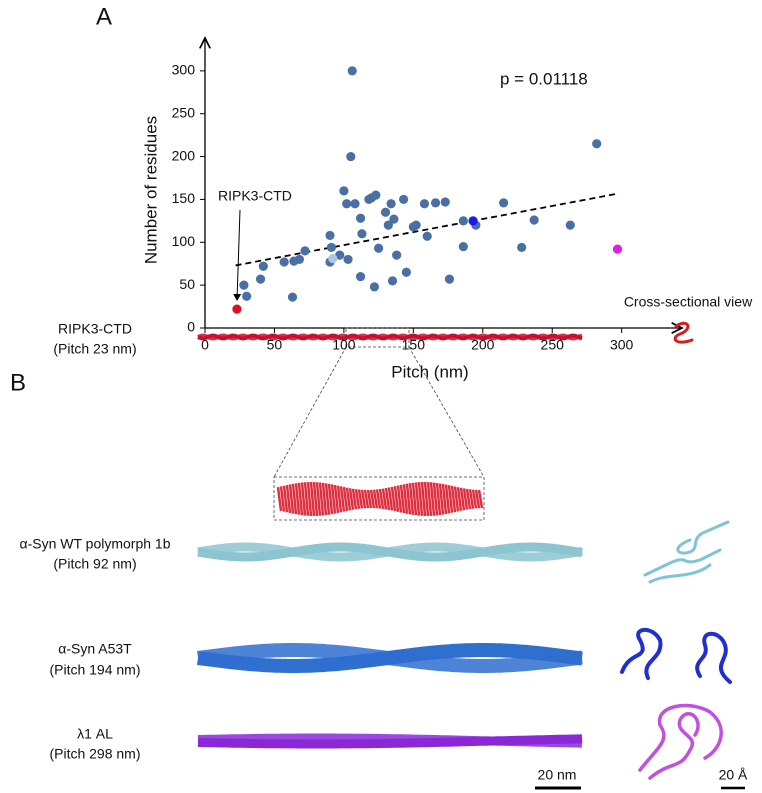  I want to click on row-name: RIPK3-CTD, so click(95, 329).